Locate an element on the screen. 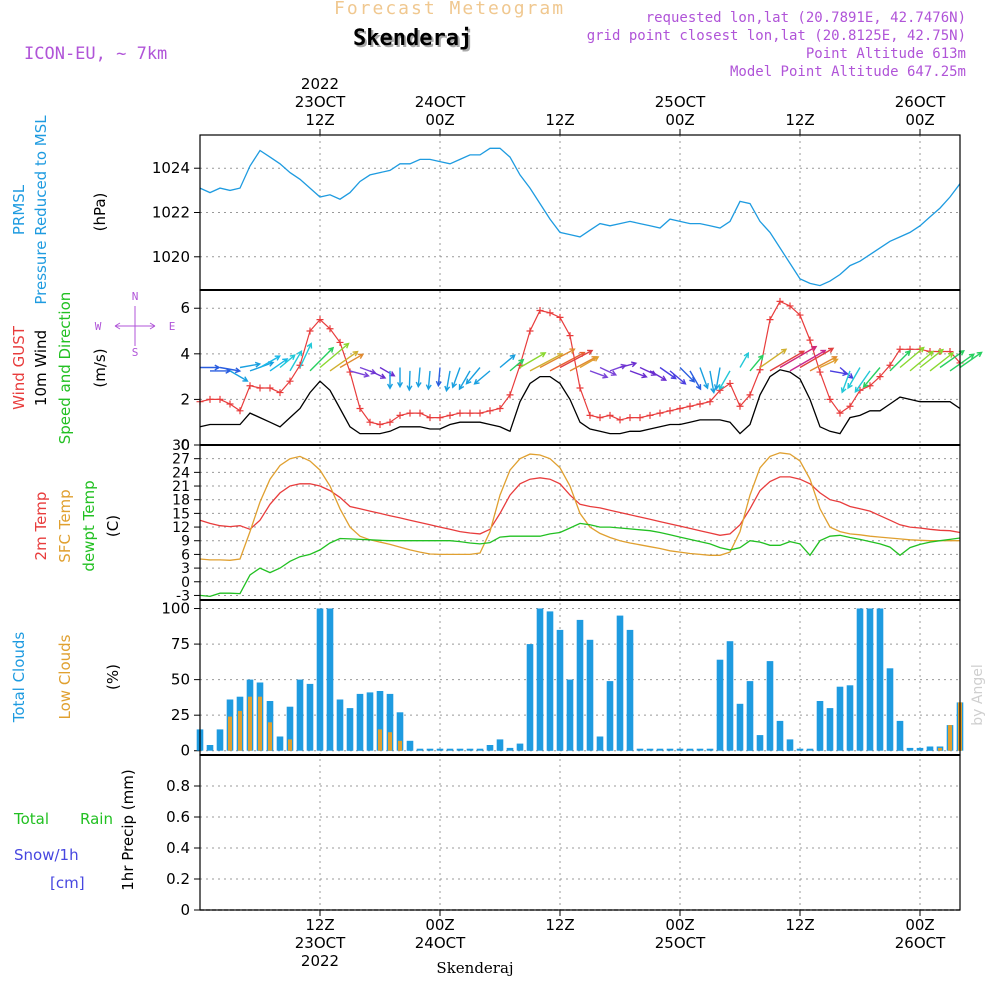  compass-s: S is located at coordinates (135, 352).